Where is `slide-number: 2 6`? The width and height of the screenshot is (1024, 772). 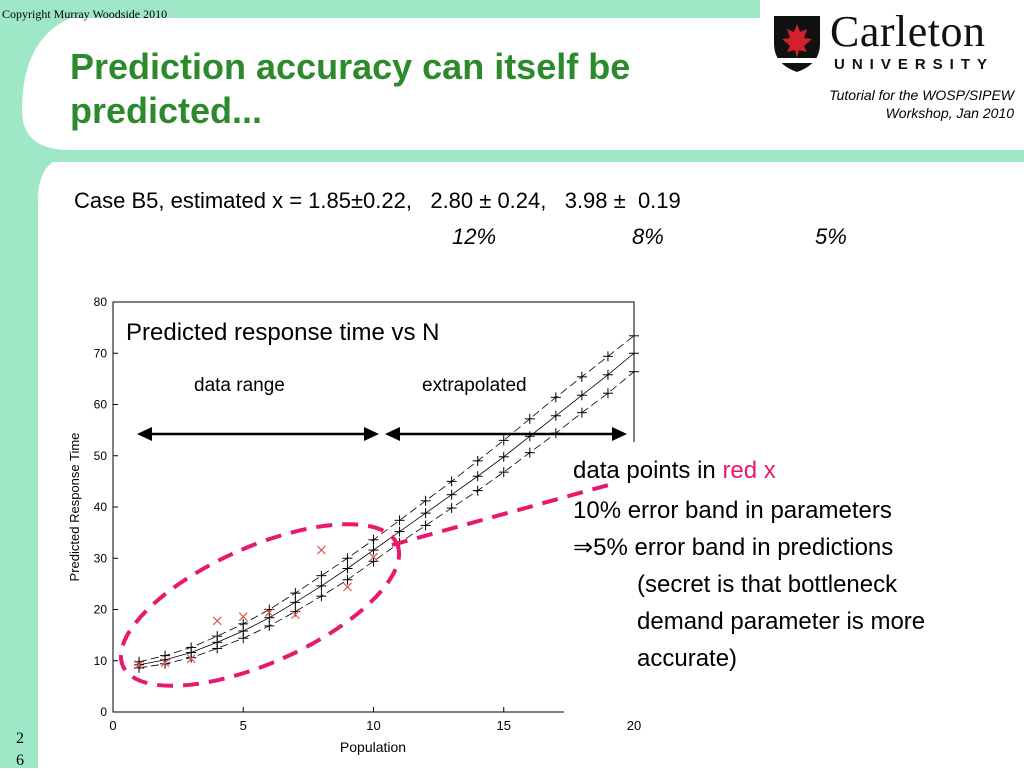
slide-number: 2 6 is located at coordinates (20, 750).